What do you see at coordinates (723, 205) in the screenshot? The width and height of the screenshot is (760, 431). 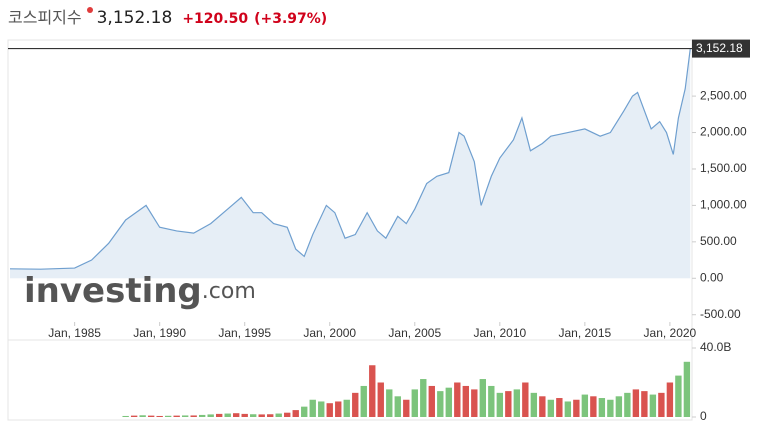 I see `y-tick-label: 1,000.00` at bounding box center [723, 205].